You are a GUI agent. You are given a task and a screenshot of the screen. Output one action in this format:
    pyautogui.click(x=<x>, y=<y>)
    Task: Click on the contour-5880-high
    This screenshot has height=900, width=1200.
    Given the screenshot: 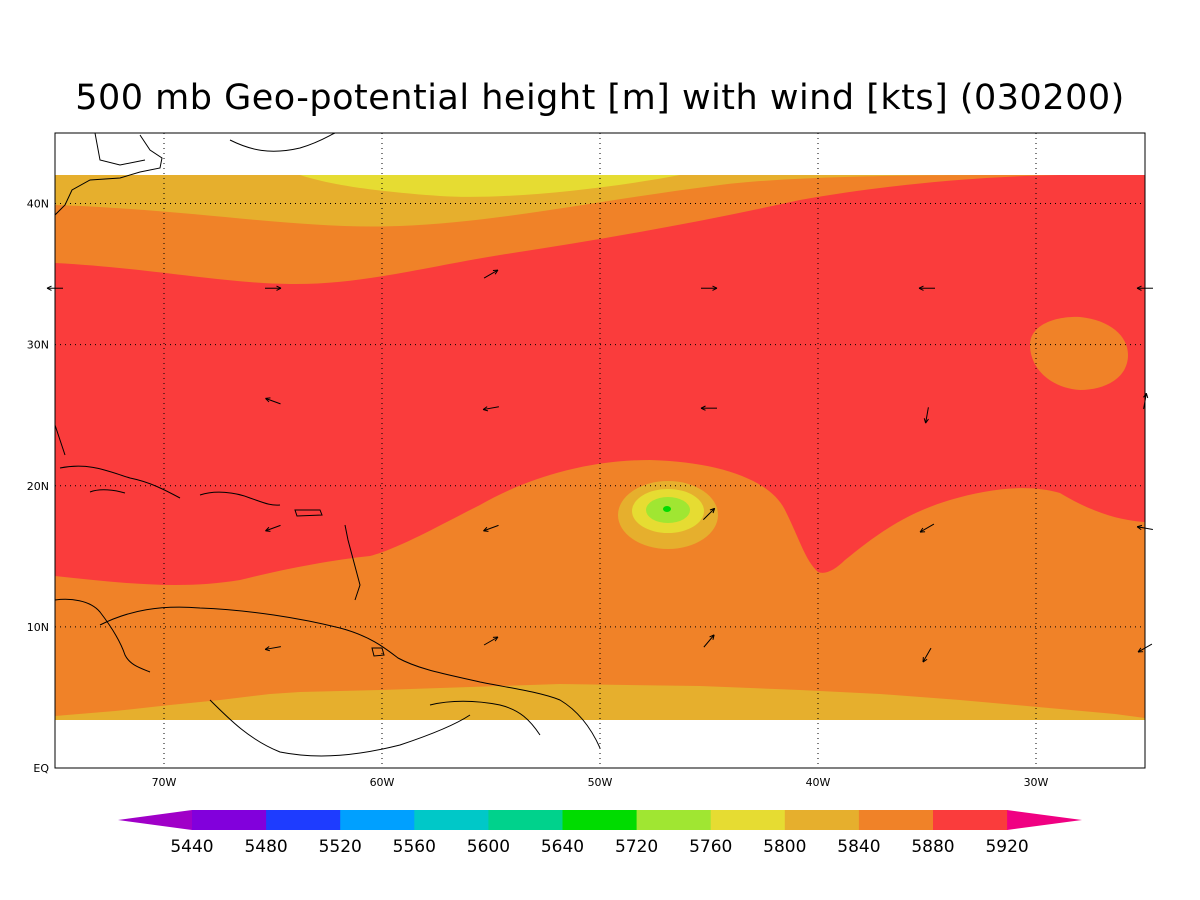 What is the action you would take?
    pyautogui.click(x=1079, y=353)
    